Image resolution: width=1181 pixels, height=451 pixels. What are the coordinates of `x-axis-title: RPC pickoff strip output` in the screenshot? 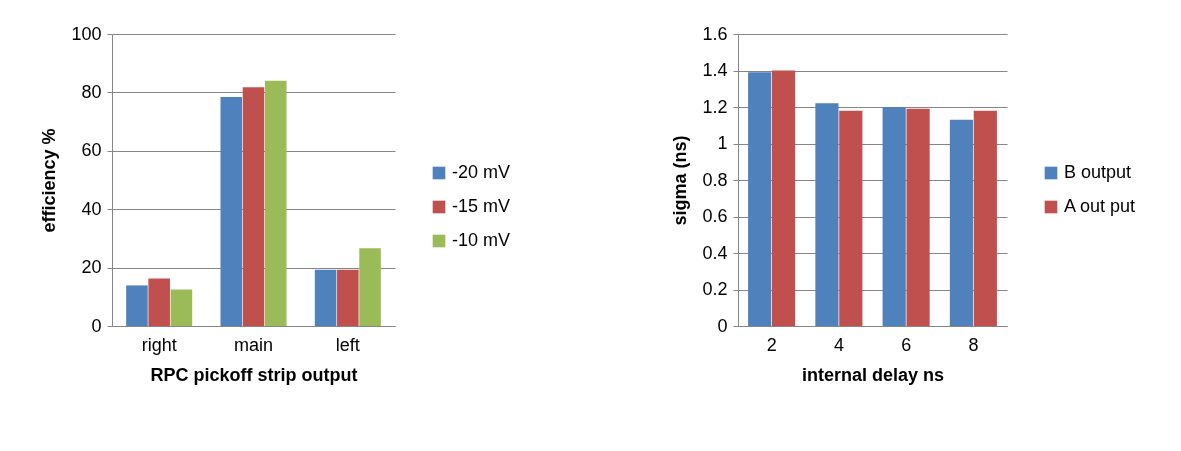 It's located at (254, 374).